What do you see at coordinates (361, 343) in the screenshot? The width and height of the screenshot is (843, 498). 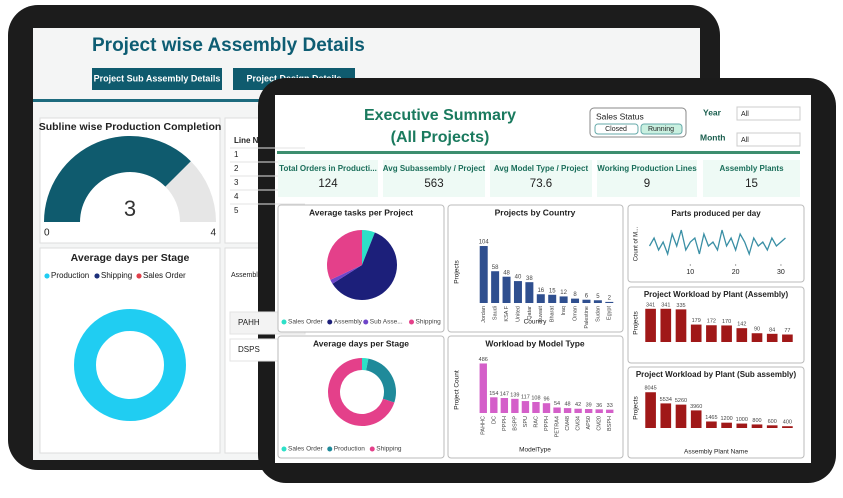 I see `chart-title: Average days per Stage` at bounding box center [361, 343].